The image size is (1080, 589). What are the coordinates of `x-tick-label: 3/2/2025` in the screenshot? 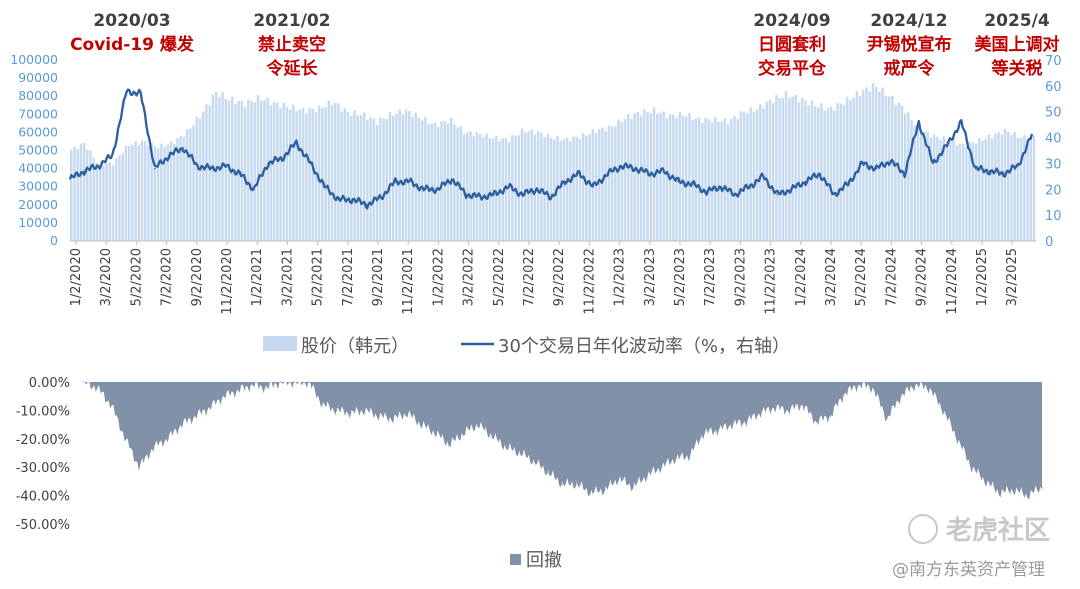 It's located at (1012, 277).